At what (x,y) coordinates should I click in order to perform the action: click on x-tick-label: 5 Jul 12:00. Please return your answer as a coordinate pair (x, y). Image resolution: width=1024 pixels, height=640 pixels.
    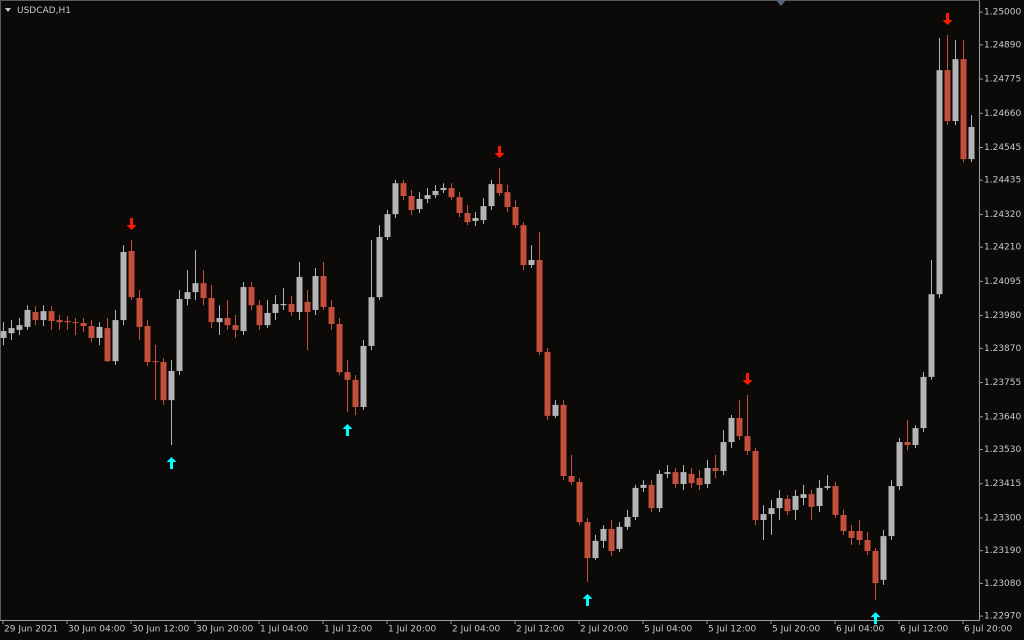
    Looking at the image, I should click on (732, 630).